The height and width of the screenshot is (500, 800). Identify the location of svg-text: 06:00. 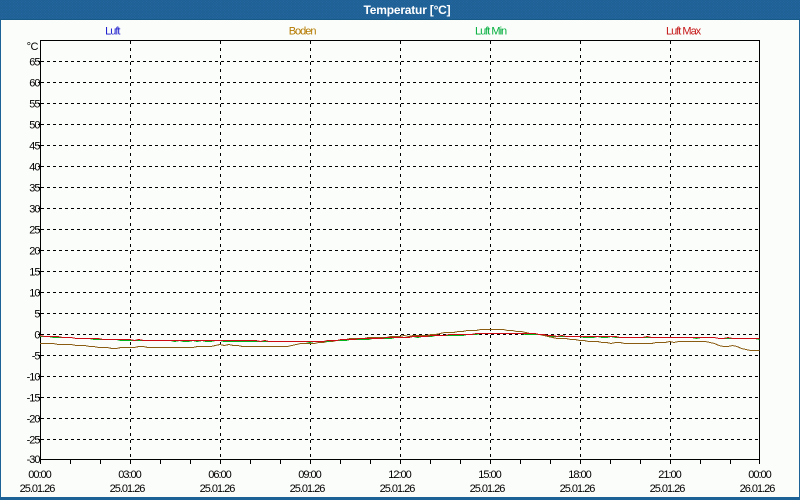
(219, 475).